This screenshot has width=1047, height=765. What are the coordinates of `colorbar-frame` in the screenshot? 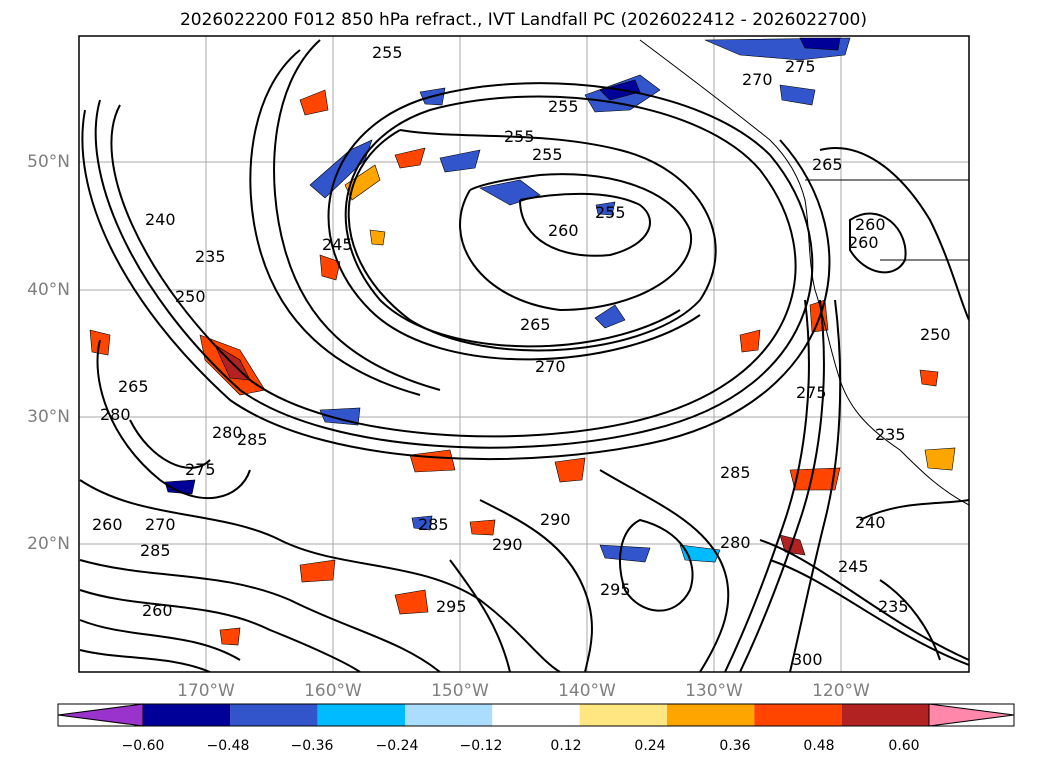 It's located at (536, 715).